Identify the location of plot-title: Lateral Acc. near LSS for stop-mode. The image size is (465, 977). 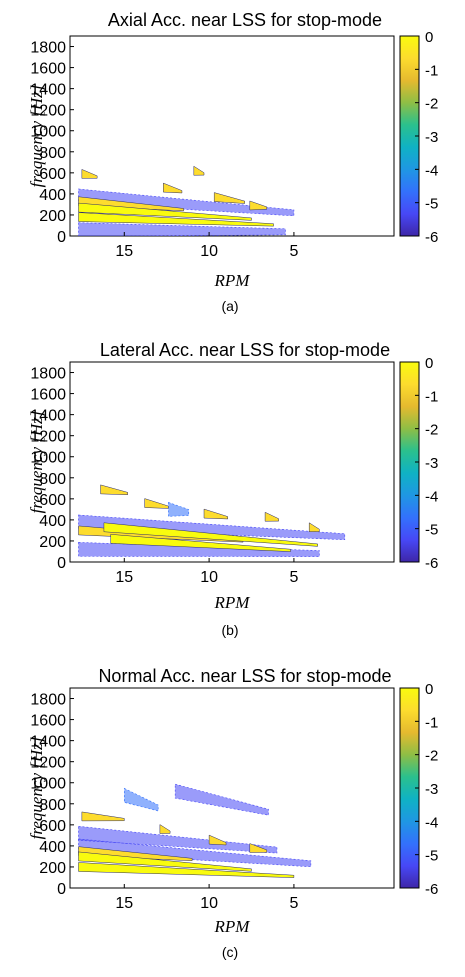
(245, 350).